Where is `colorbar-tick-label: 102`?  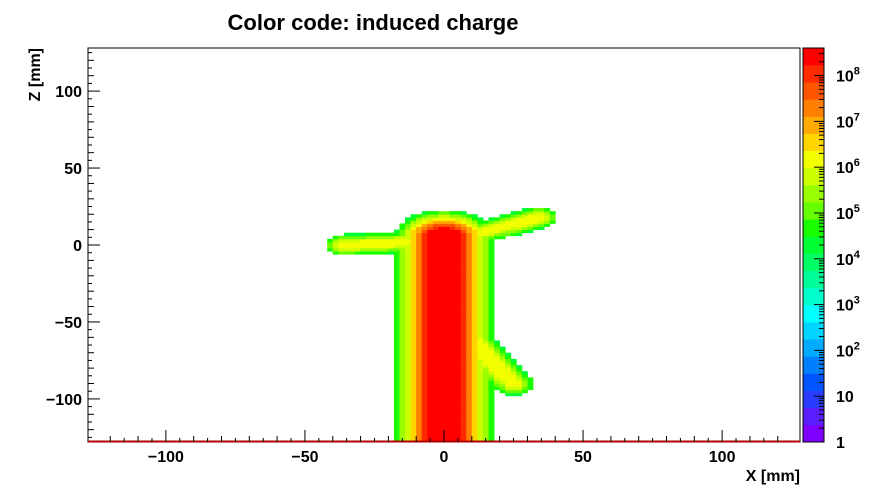 colorbar-tick-label: 102 is located at coordinates (848, 350).